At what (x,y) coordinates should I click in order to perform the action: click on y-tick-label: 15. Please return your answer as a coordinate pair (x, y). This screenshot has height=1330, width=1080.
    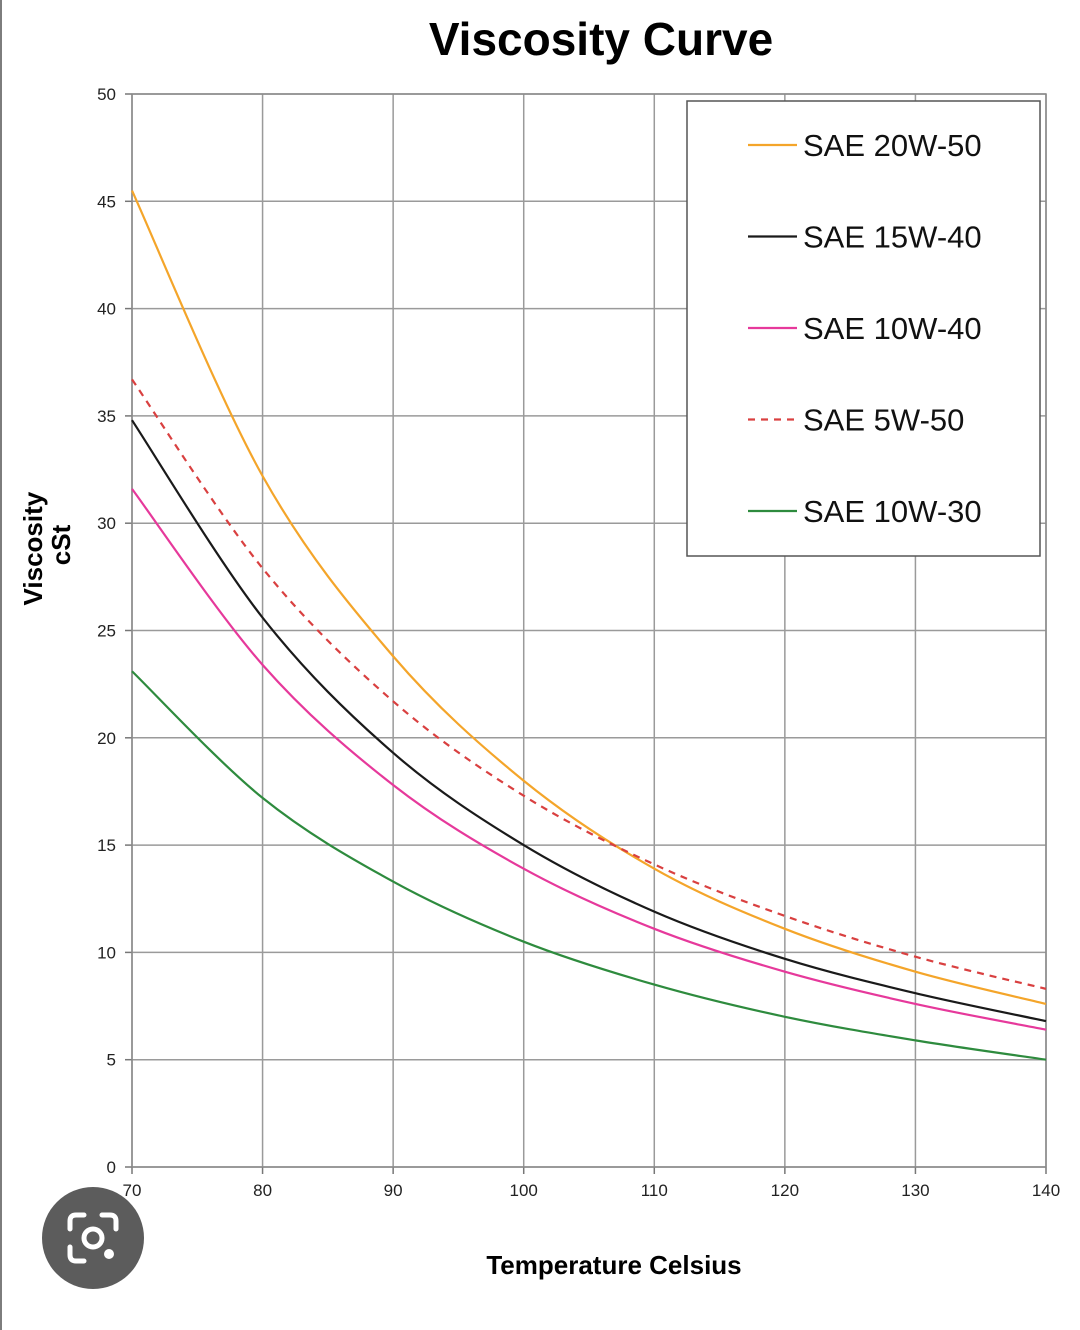
    Looking at the image, I should click on (106, 845).